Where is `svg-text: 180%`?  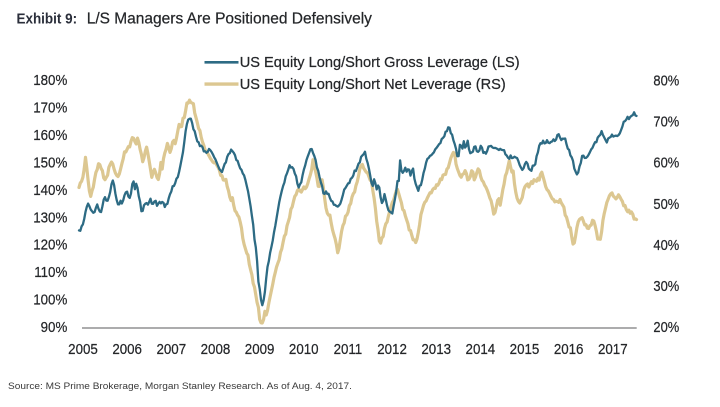 svg-text: 180% is located at coordinates (50, 80).